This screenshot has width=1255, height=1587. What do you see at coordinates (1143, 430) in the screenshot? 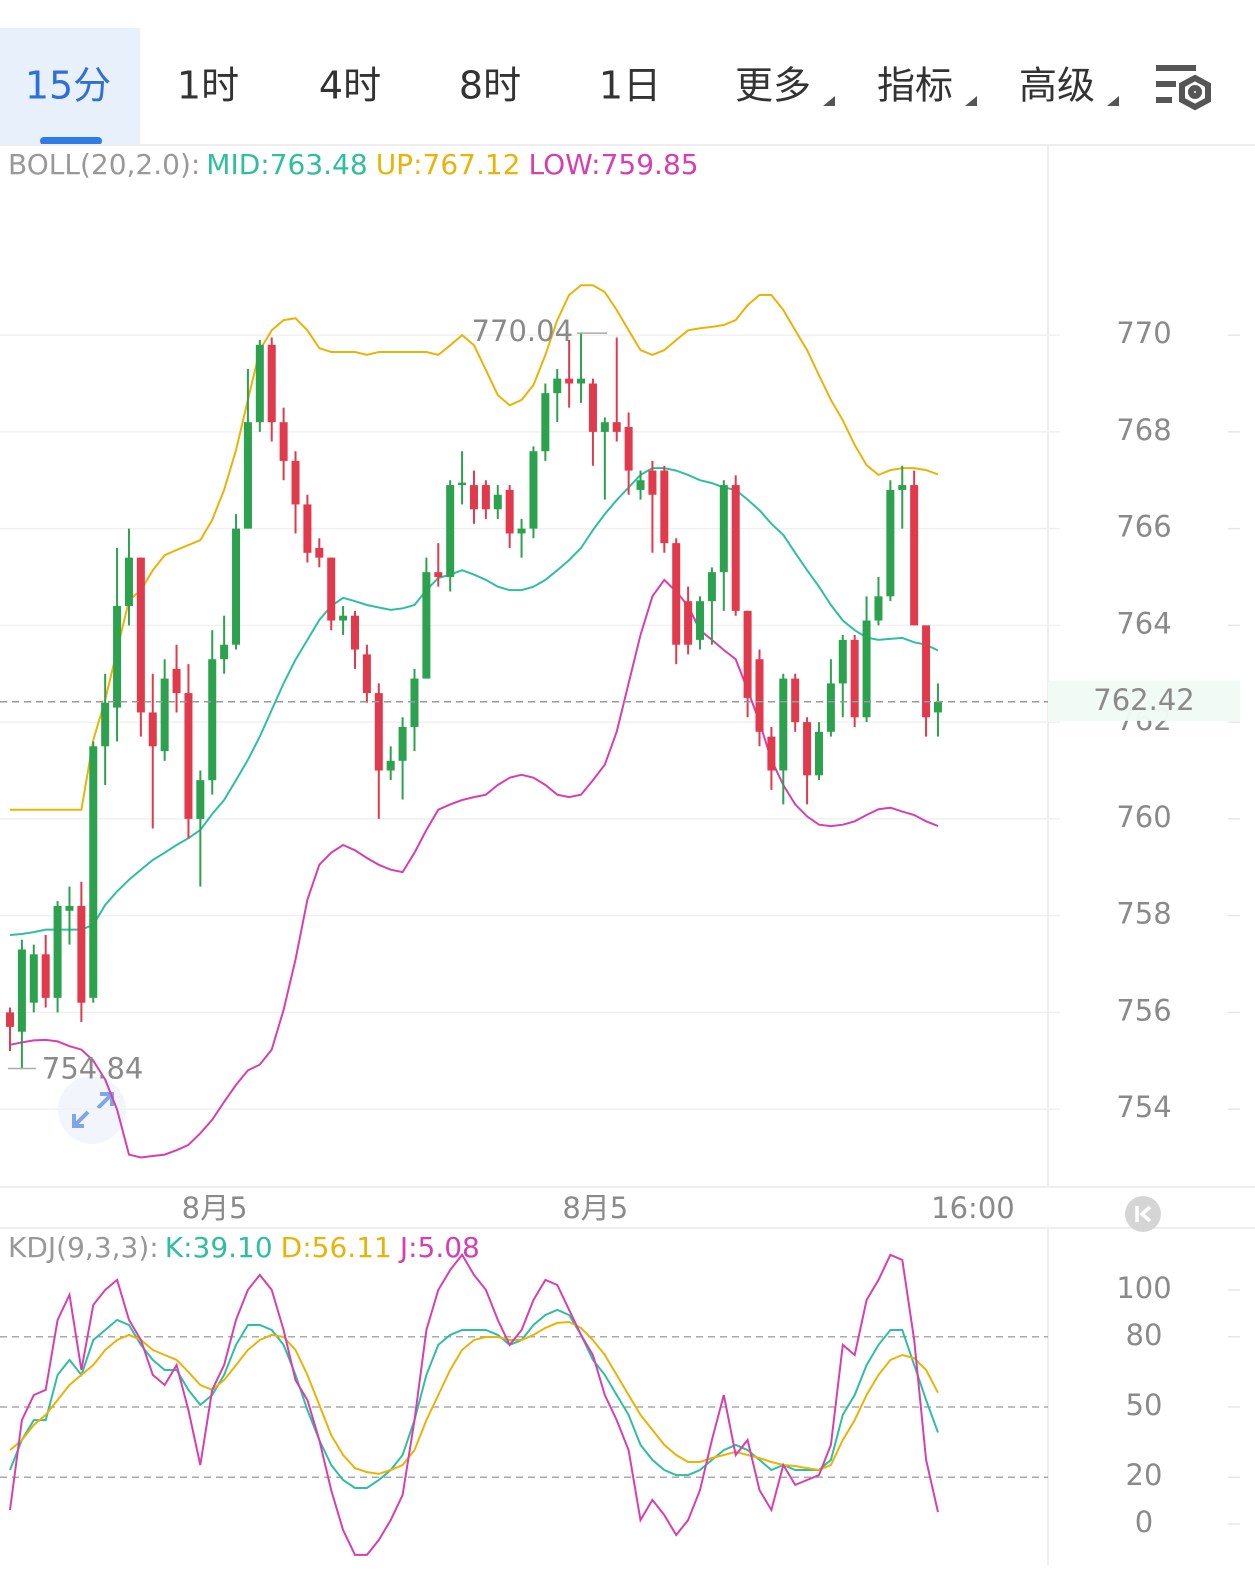
I see `y-tick-label: 768` at bounding box center [1143, 430].